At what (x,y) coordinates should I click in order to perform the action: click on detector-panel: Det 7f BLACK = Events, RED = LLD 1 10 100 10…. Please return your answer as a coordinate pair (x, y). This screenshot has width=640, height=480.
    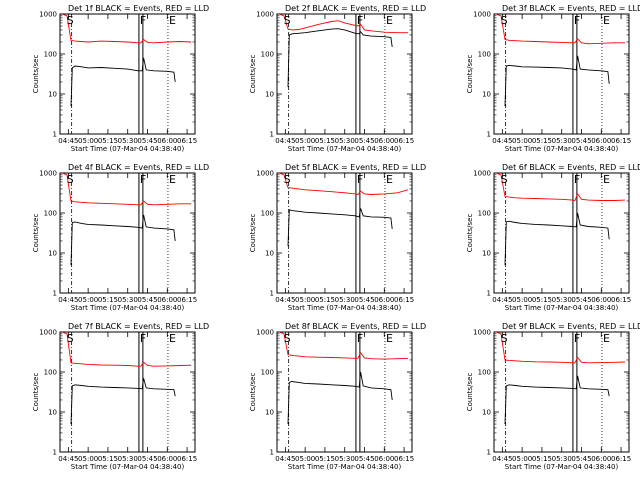
    Looking at the image, I should click on (120, 396).